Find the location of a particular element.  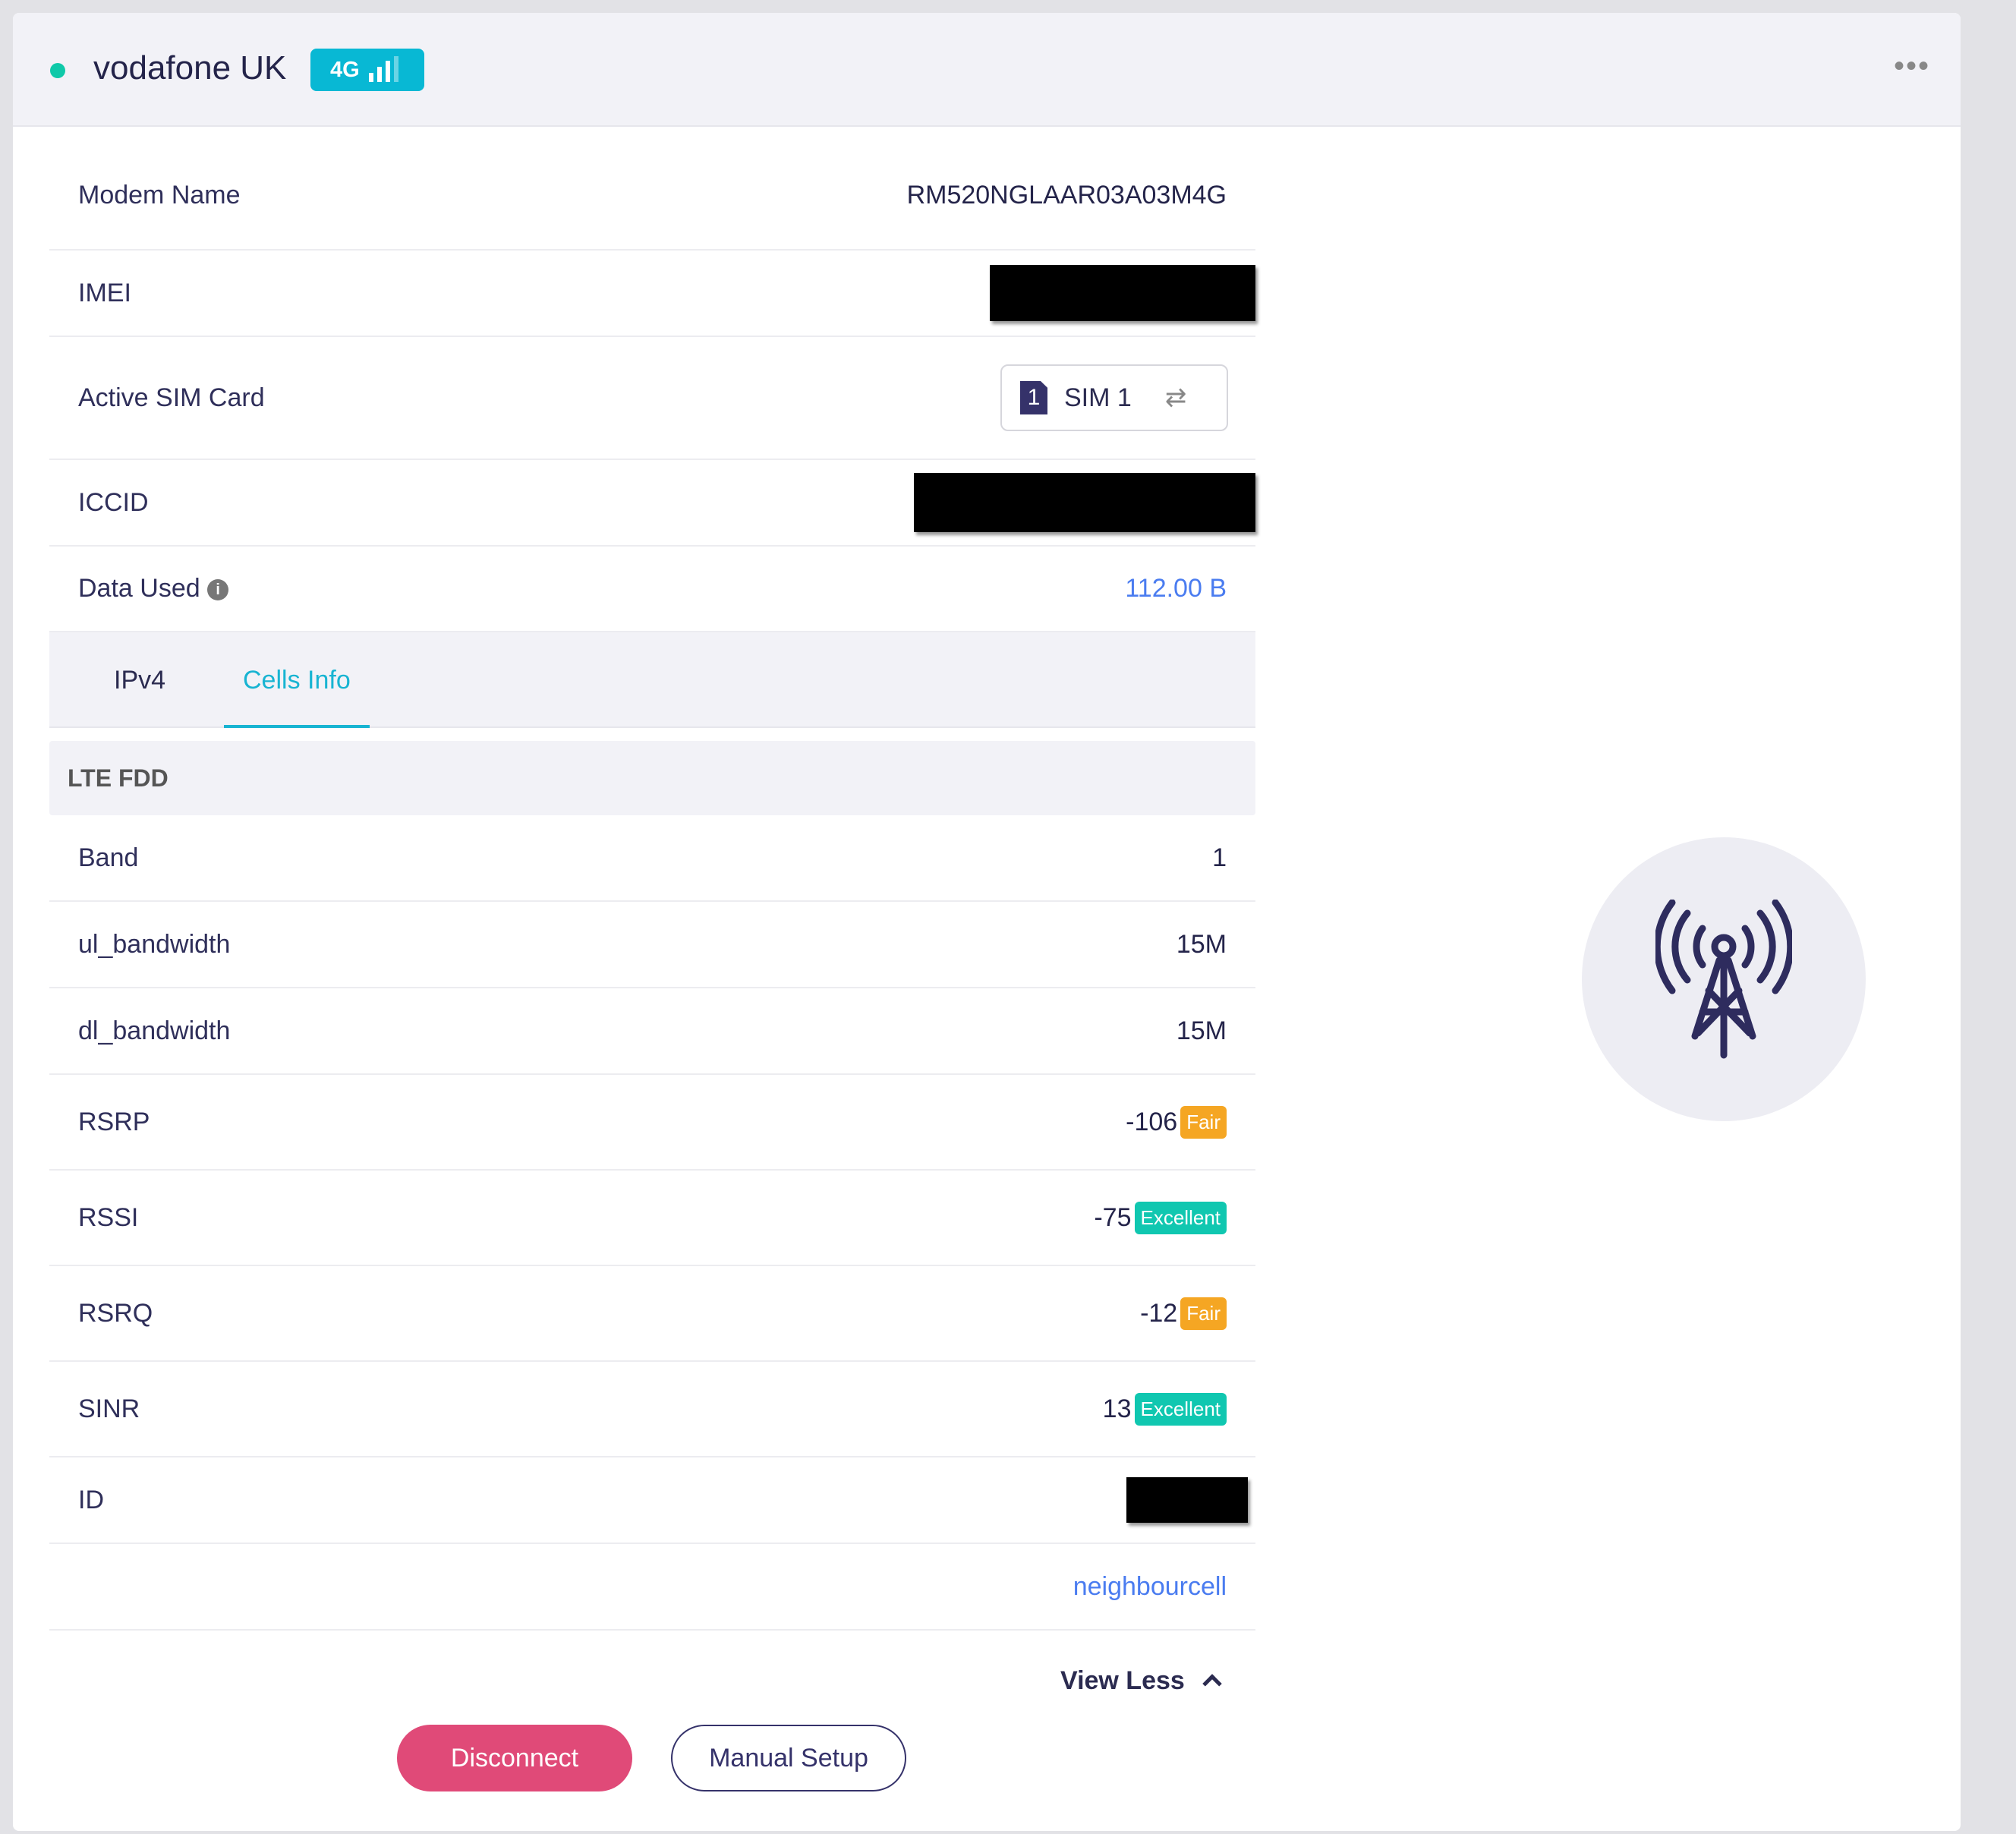

cell-row: dl_bandwidth 15M is located at coordinates (652, 1031).